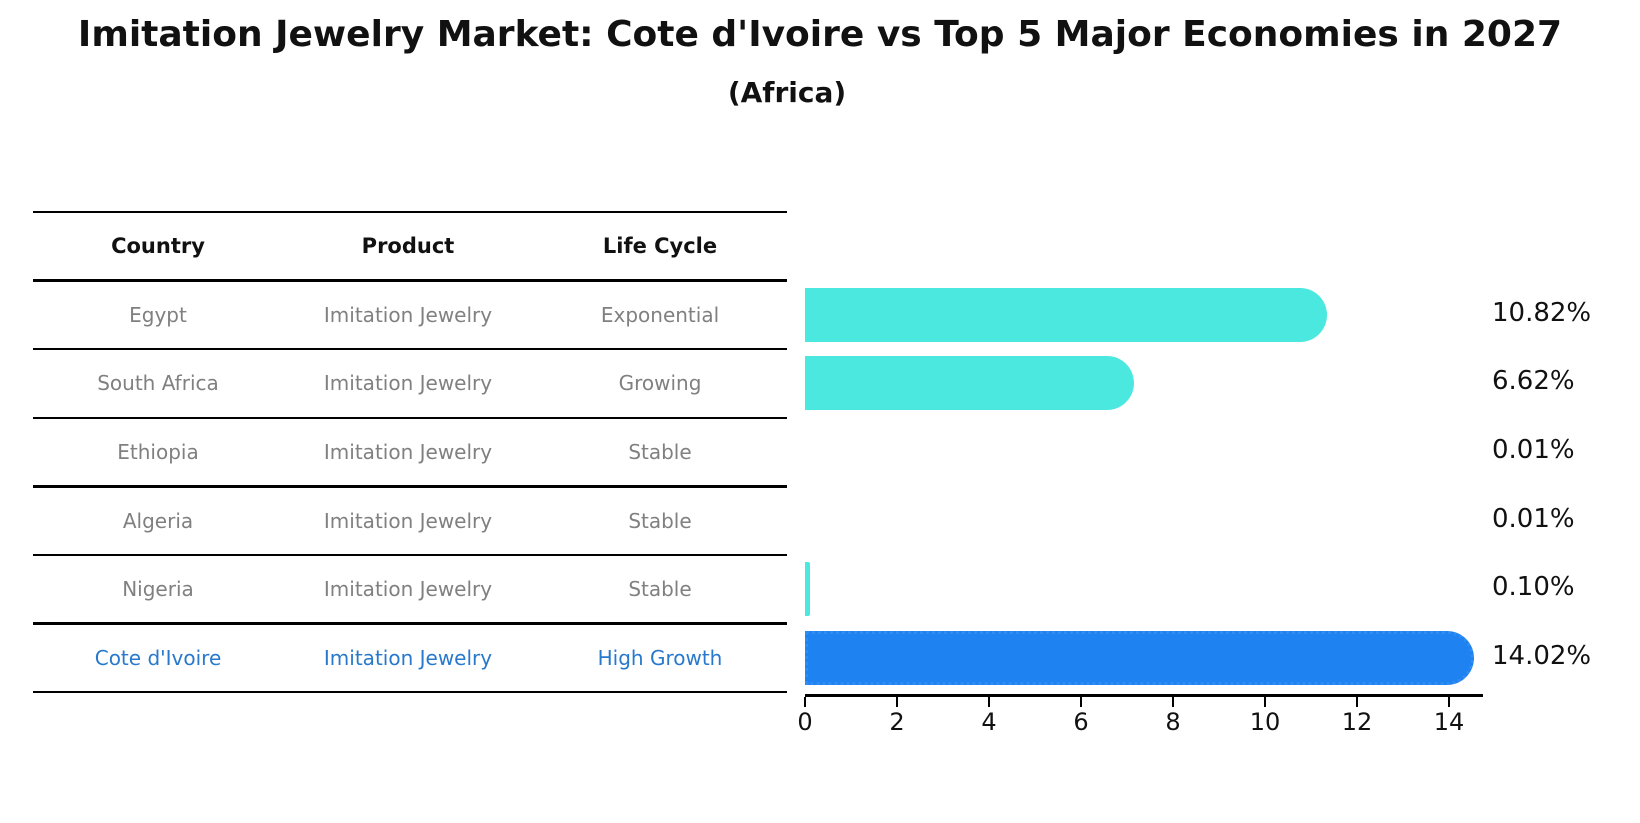  Describe the element at coordinates (158, 657) in the screenshot. I see `table-cell-country: Cote d'Ivoire` at that location.